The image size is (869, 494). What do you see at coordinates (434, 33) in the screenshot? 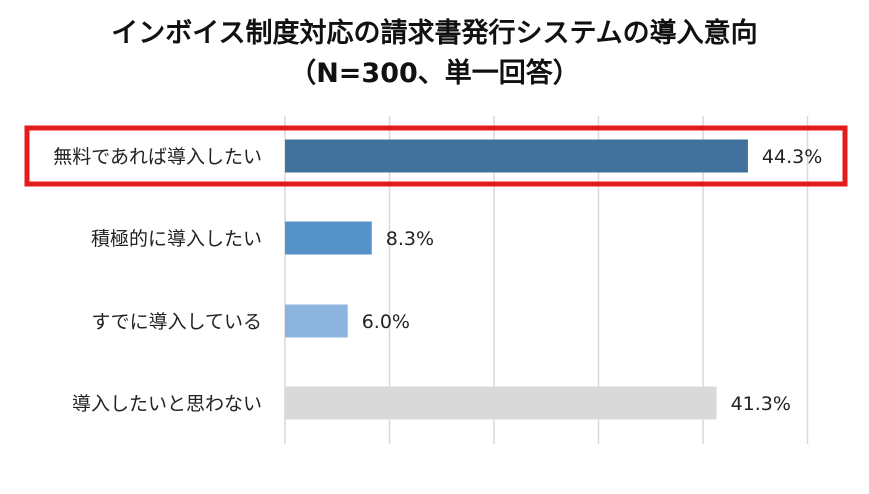
I see `chart-title: インボイス制度対応の請求書発行システムの導入意向` at bounding box center [434, 33].